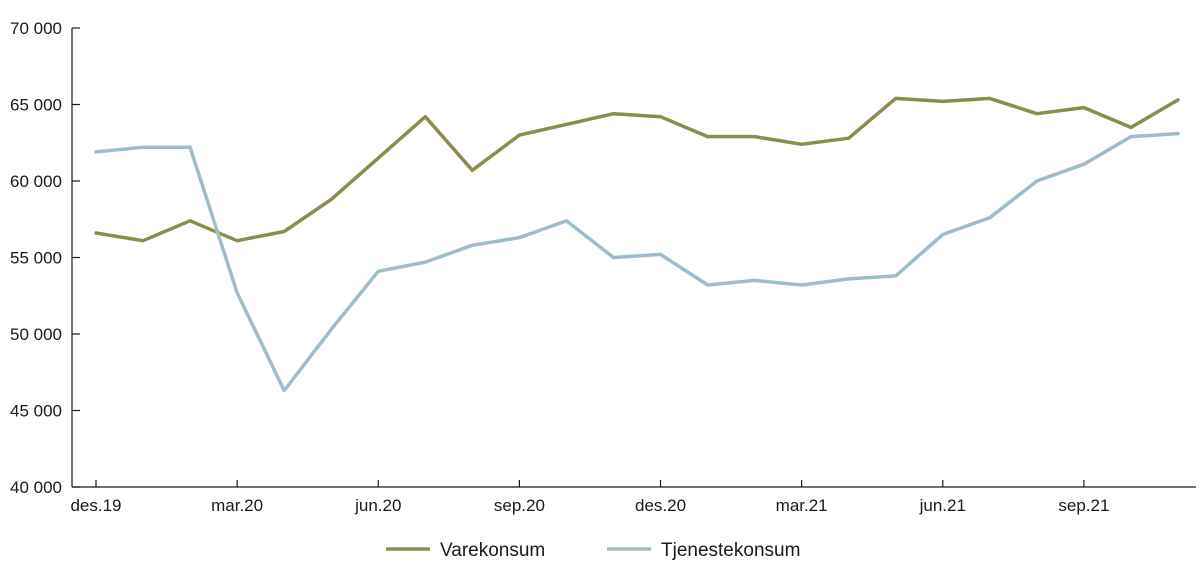 This screenshot has width=1200, height=576. Describe the element at coordinates (519, 505) in the screenshot. I see `x-tick-label: sep.20` at that location.